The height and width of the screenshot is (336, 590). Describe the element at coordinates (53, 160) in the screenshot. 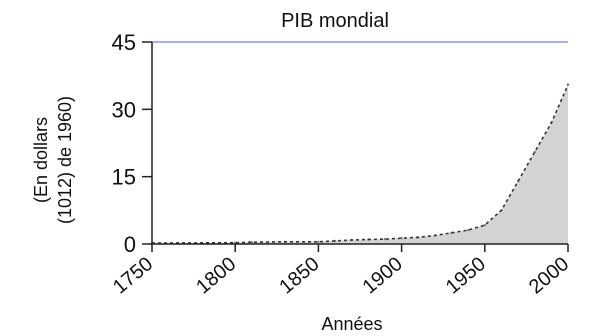

I see `y-axis-label: (En dollars (1012) de 1960)` at that location.